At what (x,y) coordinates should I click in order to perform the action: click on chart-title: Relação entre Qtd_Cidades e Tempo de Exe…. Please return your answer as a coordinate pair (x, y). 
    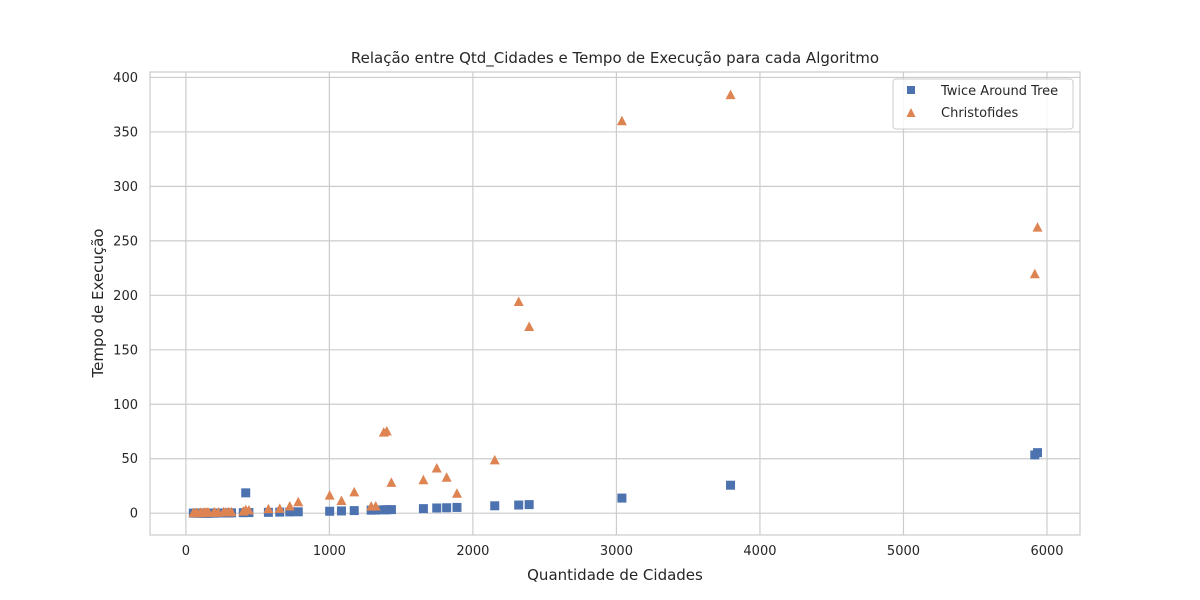
    Looking at the image, I should click on (615, 58).